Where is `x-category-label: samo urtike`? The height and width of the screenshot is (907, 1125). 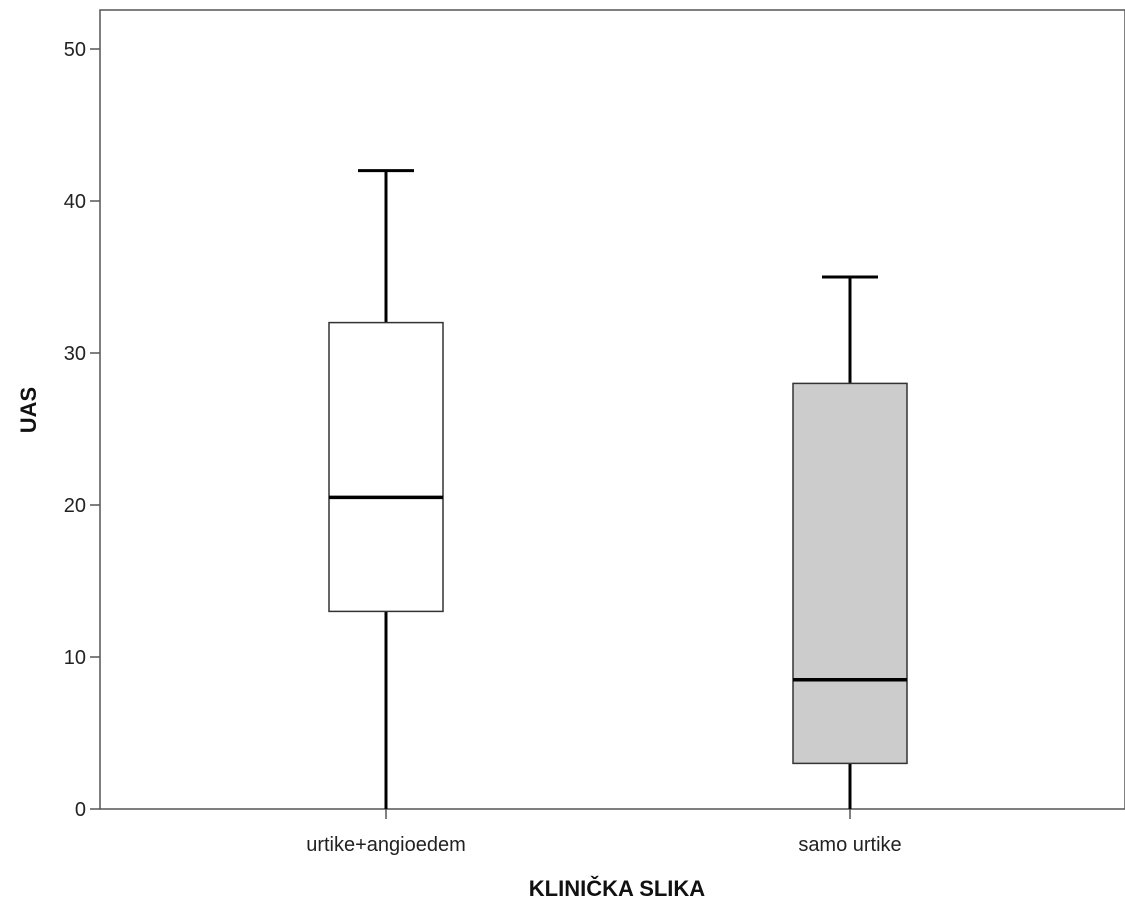
x-category-label: samo urtike is located at coordinates (849, 845).